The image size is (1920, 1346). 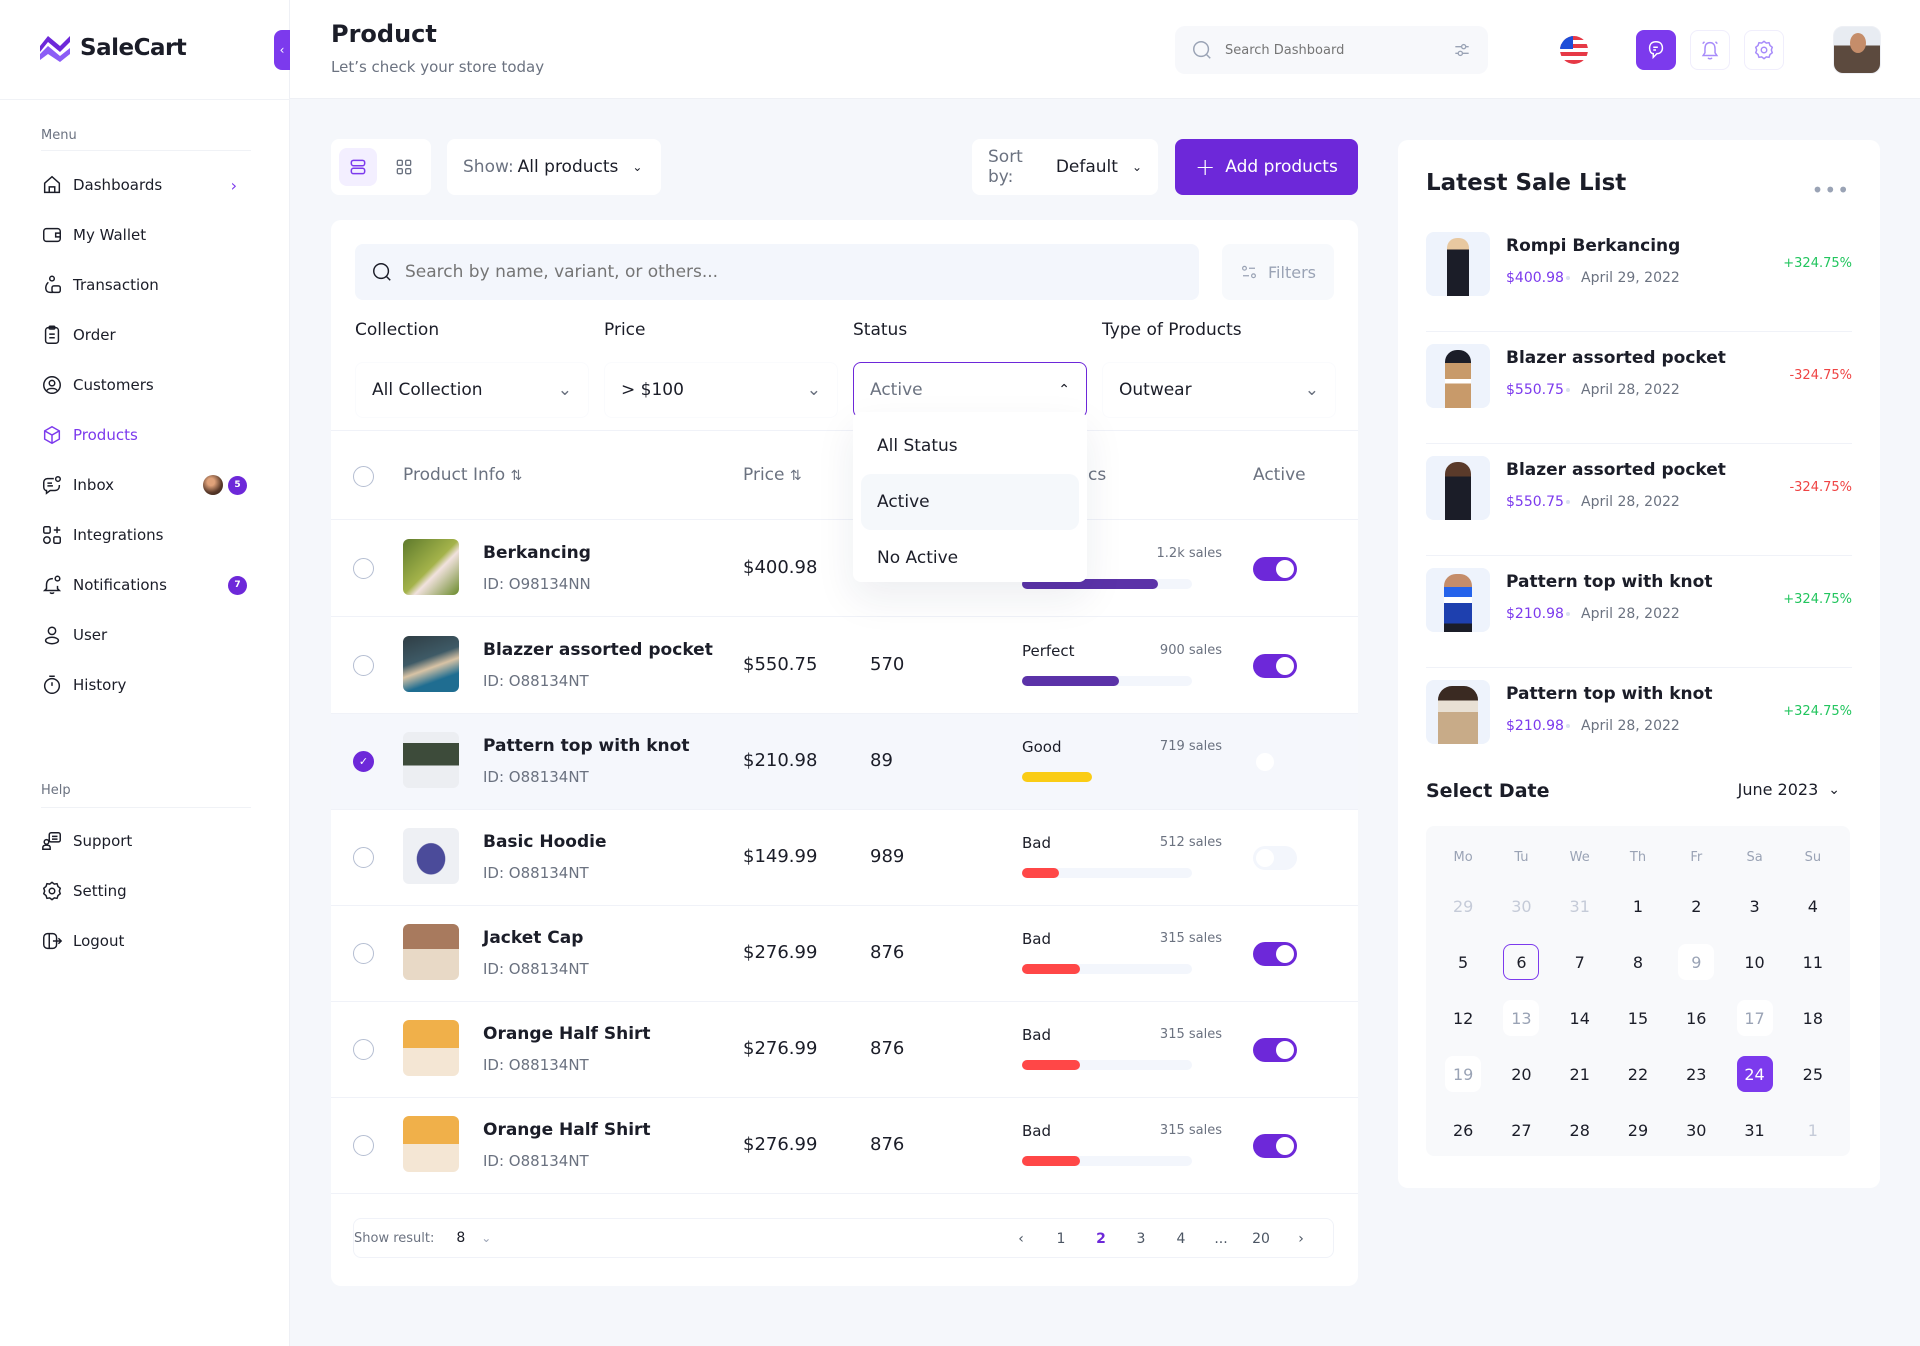 What do you see at coordinates (1696, 1018) in the screenshot?
I see `calendar-day: 16` at bounding box center [1696, 1018].